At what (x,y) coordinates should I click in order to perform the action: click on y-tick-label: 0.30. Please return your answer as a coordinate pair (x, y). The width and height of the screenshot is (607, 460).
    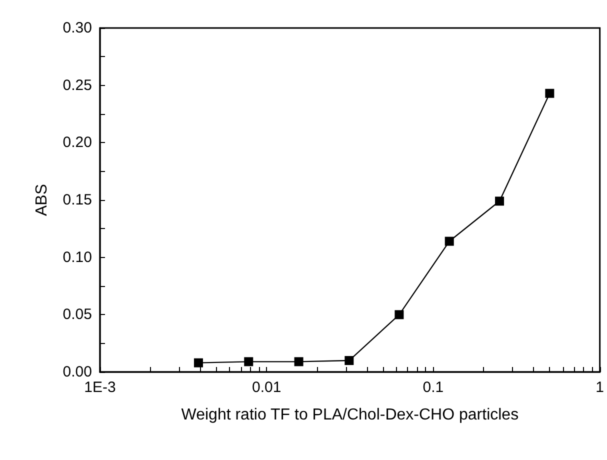
    Looking at the image, I should click on (77, 28).